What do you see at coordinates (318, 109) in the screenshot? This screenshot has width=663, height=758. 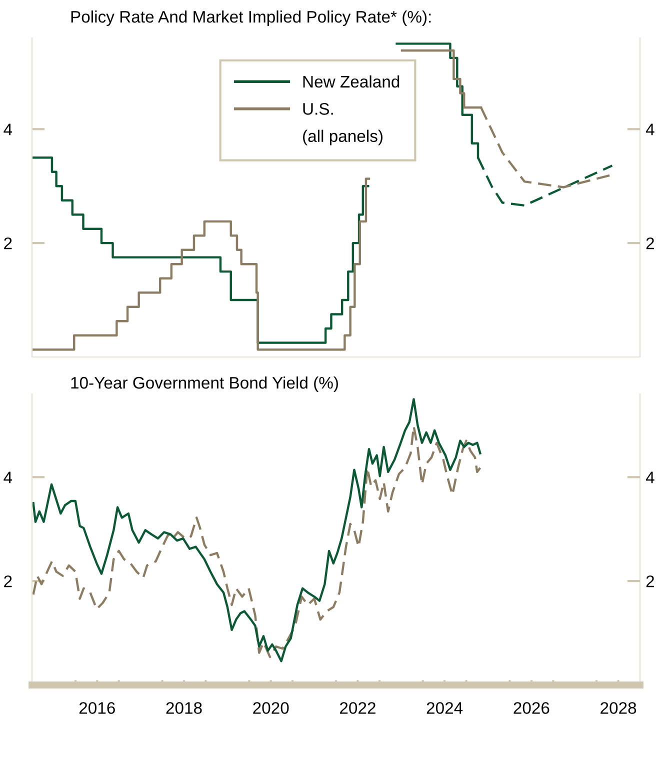 I see `legend-label: U.S.` at bounding box center [318, 109].